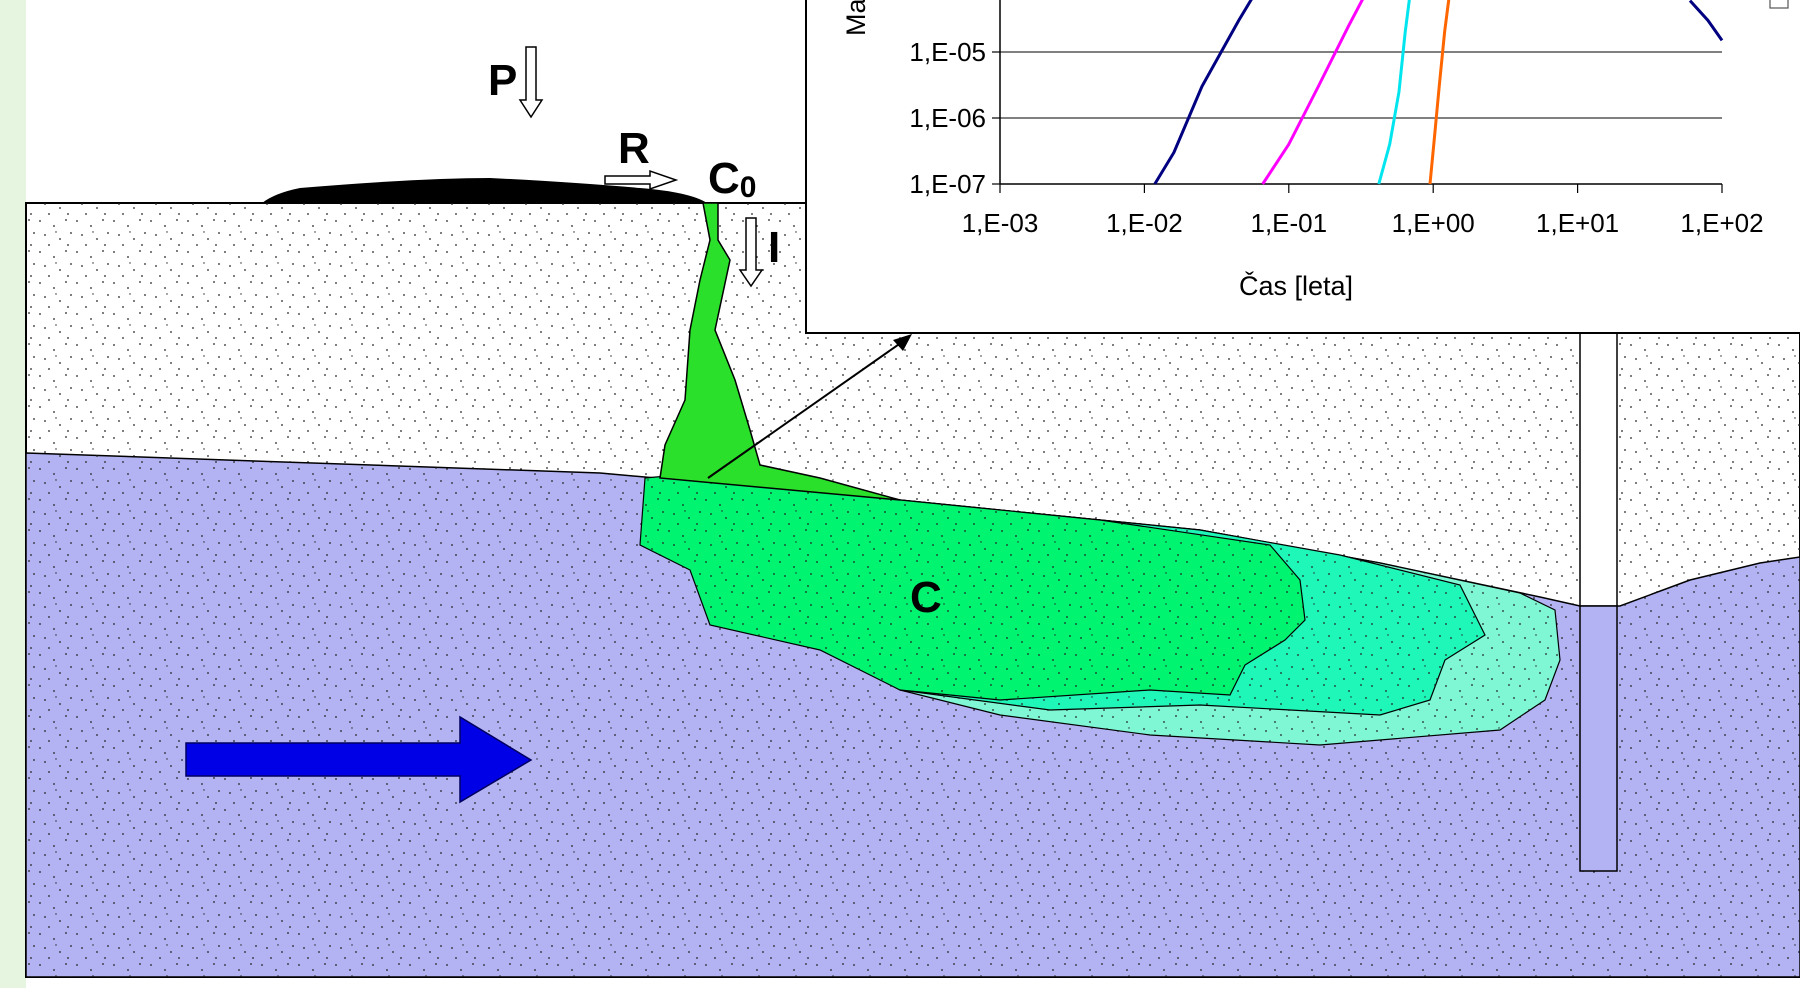 Image resolution: width=1800 pixels, height=988 pixels. I want to click on runoff-label: R, so click(634, 148).